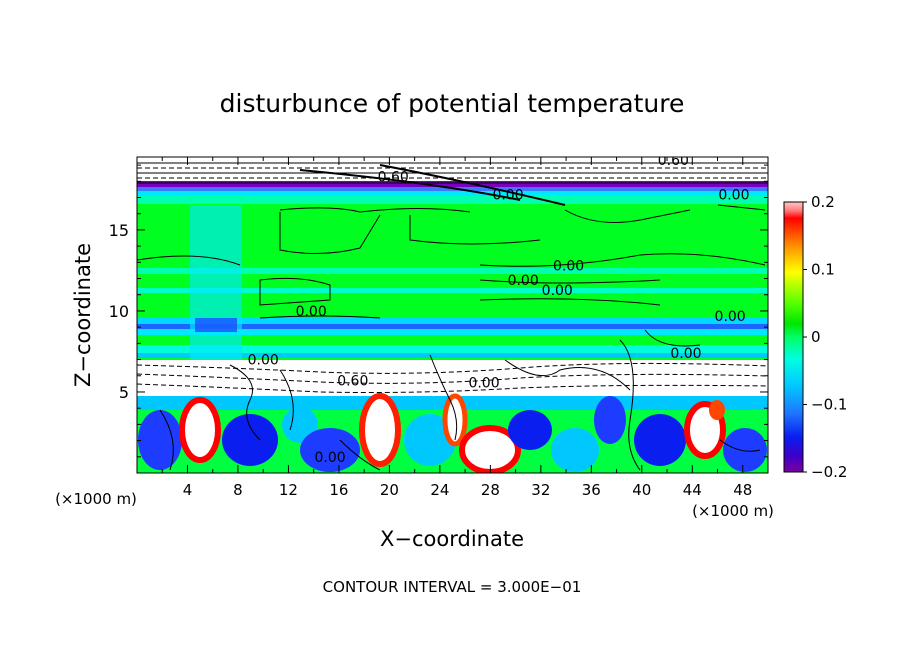  I want to click on y-tick-label: 5, so click(124, 392).